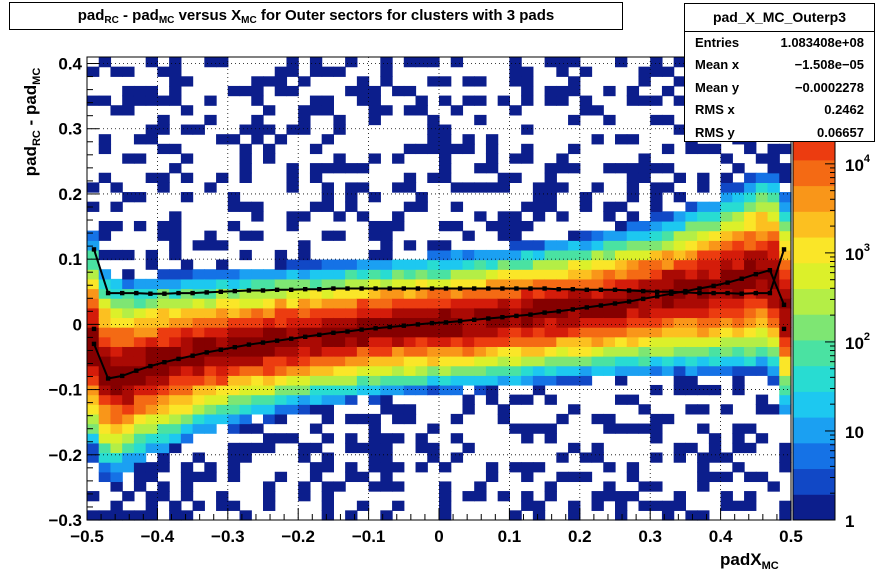 This screenshot has height=578, width=878. I want to click on x-tick-label: 0.2, so click(580, 536).